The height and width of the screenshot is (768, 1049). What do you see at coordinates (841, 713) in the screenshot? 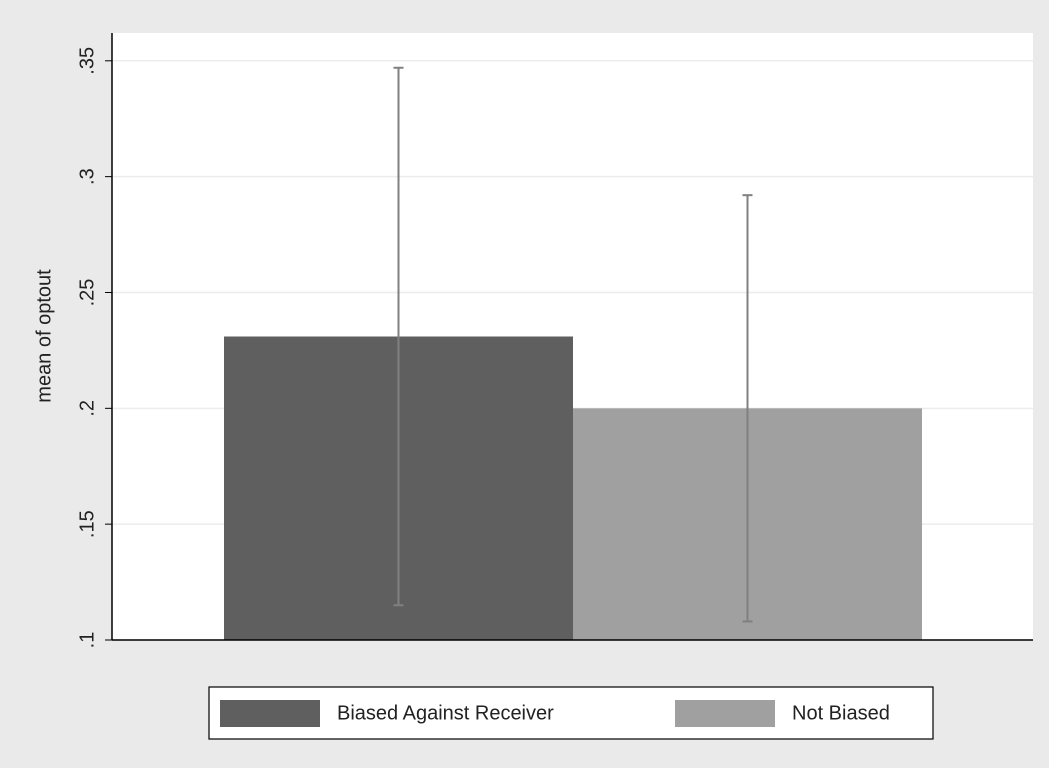
I see `legend-label: Not Biased` at bounding box center [841, 713].